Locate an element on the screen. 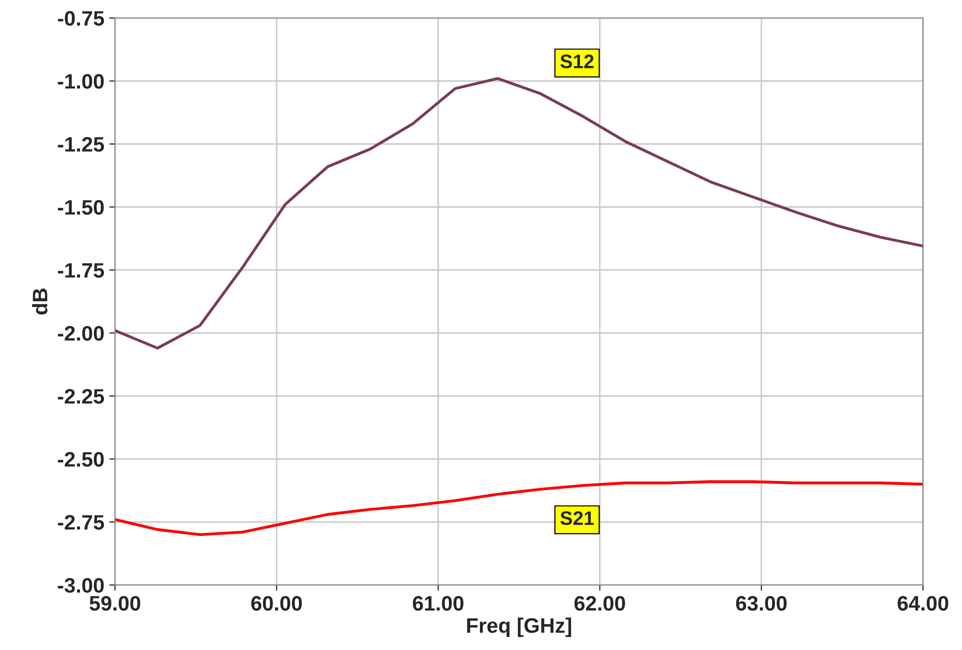 This screenshot has height=650, width=962. x-tick-label: 61.00 is located at coordinates (438, 603).